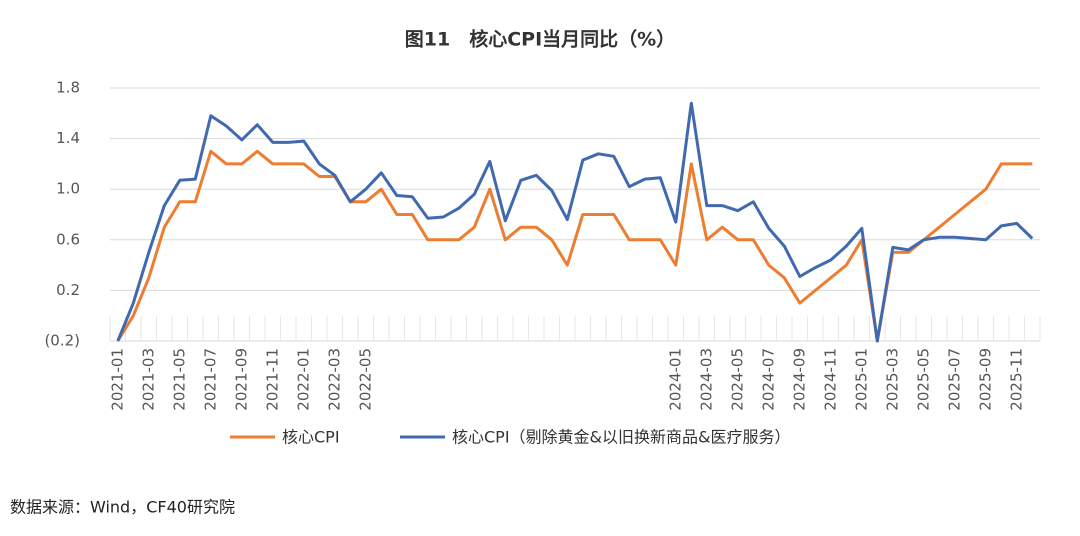  What do you see at coordinates (892, 379) in the screenshot?
I see `x-tick-label: 2025-03` at bounding box center [892, 379].